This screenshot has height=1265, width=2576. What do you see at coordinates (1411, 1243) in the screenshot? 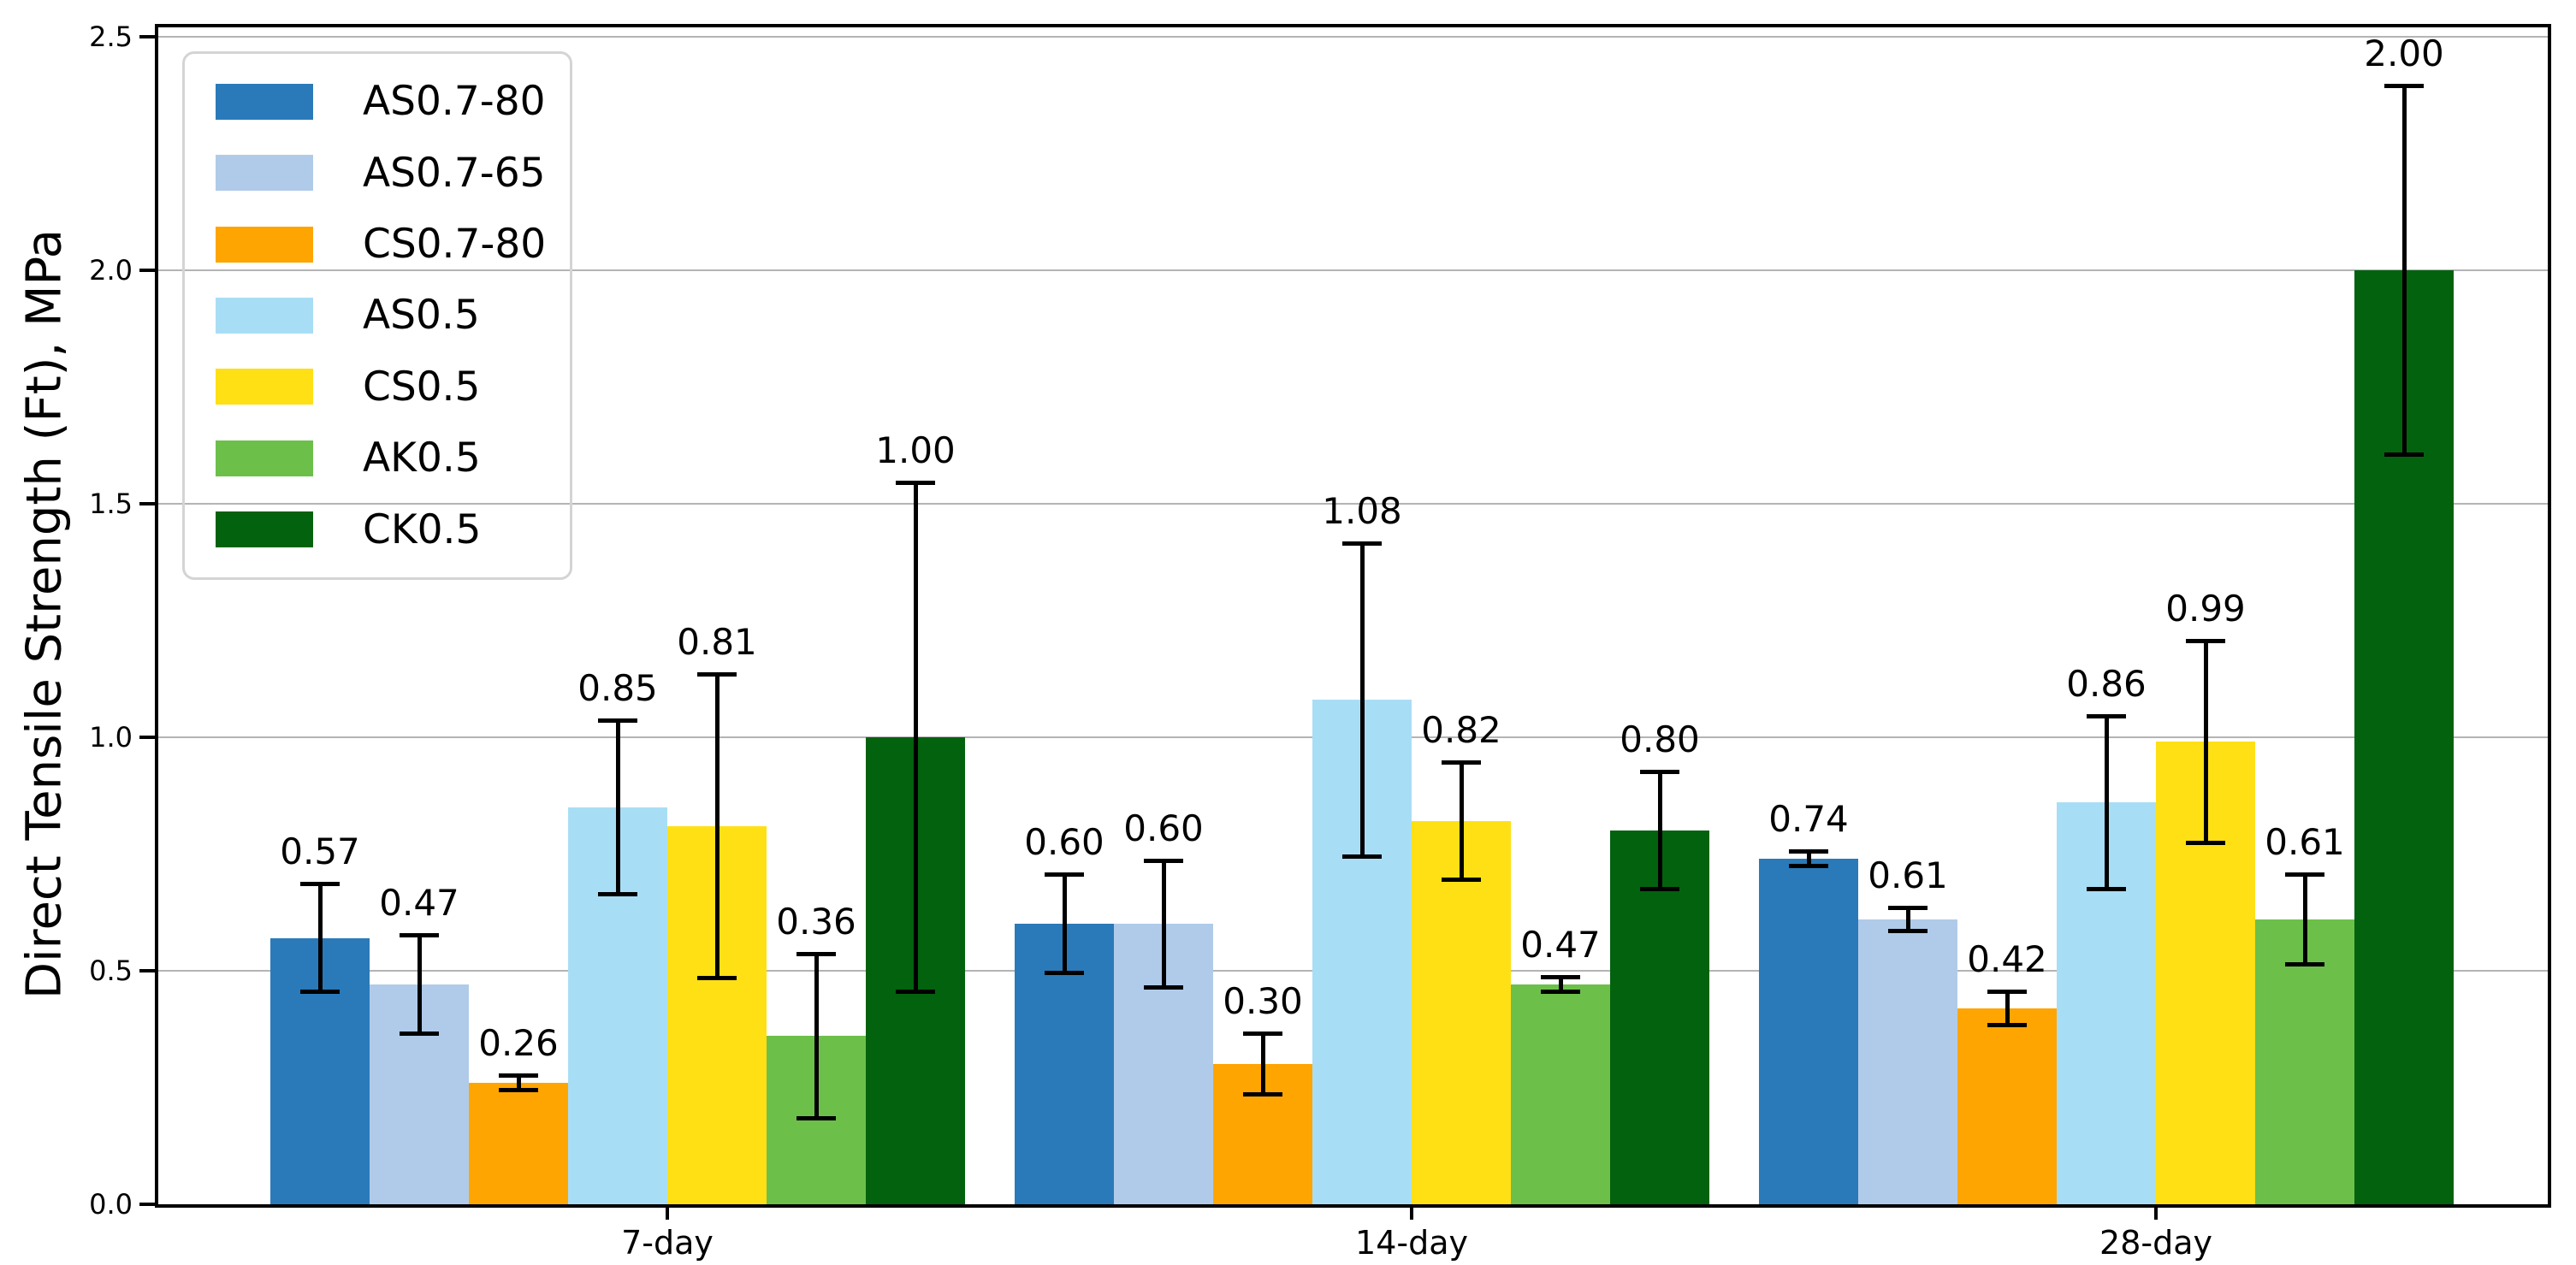
I see `x-tick-label: 14-day` at bounding box center [1411, 1243].